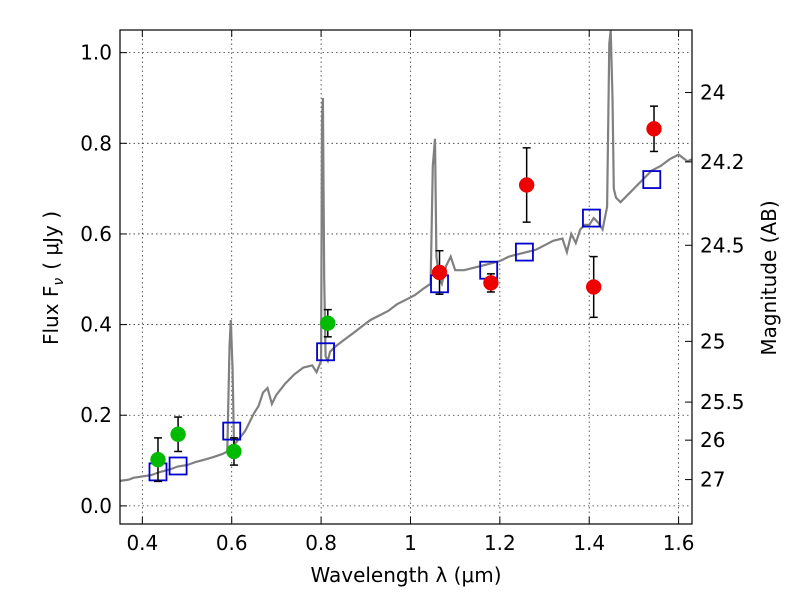 The height and width of the screenshot is (600, 800). Describe the element at coordinates (96, 234) in the screenshot. I see `y-tick-label: 0.6` at that location.